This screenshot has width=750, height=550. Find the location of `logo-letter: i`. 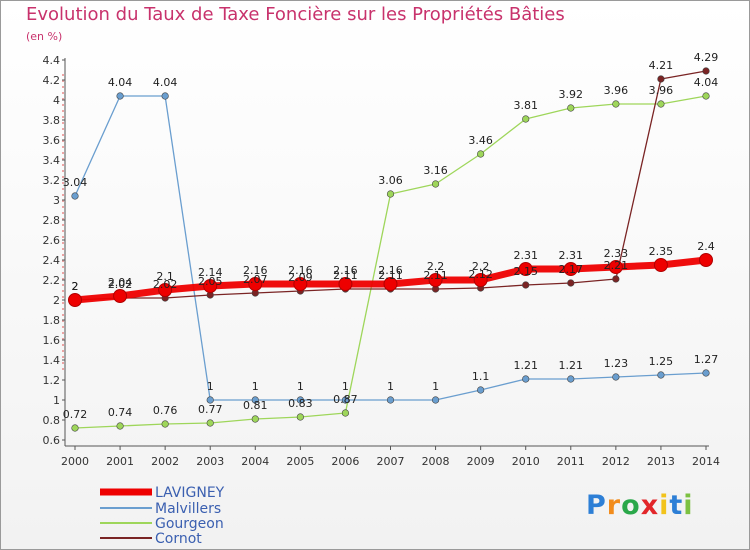

logo-letter: i is located at coordinates (688, 505).